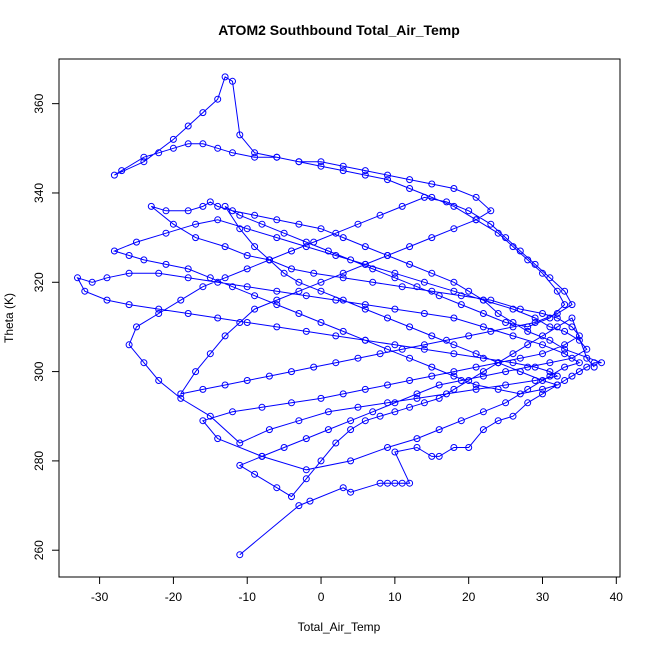 Image resolution: width=650 pixels, height=650 pixels. I want to click on x-axis-label: Total_Air_Temp, so click(339, 627).